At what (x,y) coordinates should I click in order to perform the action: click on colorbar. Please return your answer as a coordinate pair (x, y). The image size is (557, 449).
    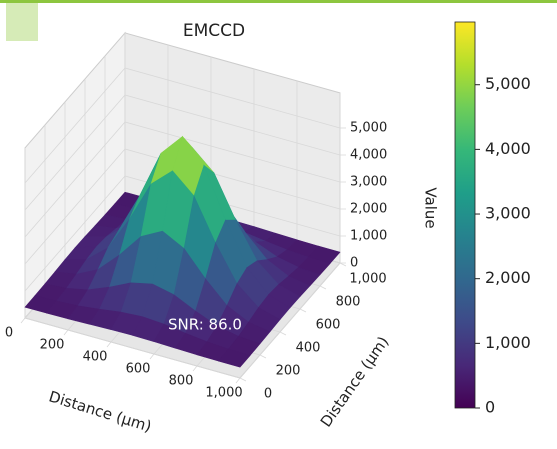
    Looking at the image, I should click on (465, 215).